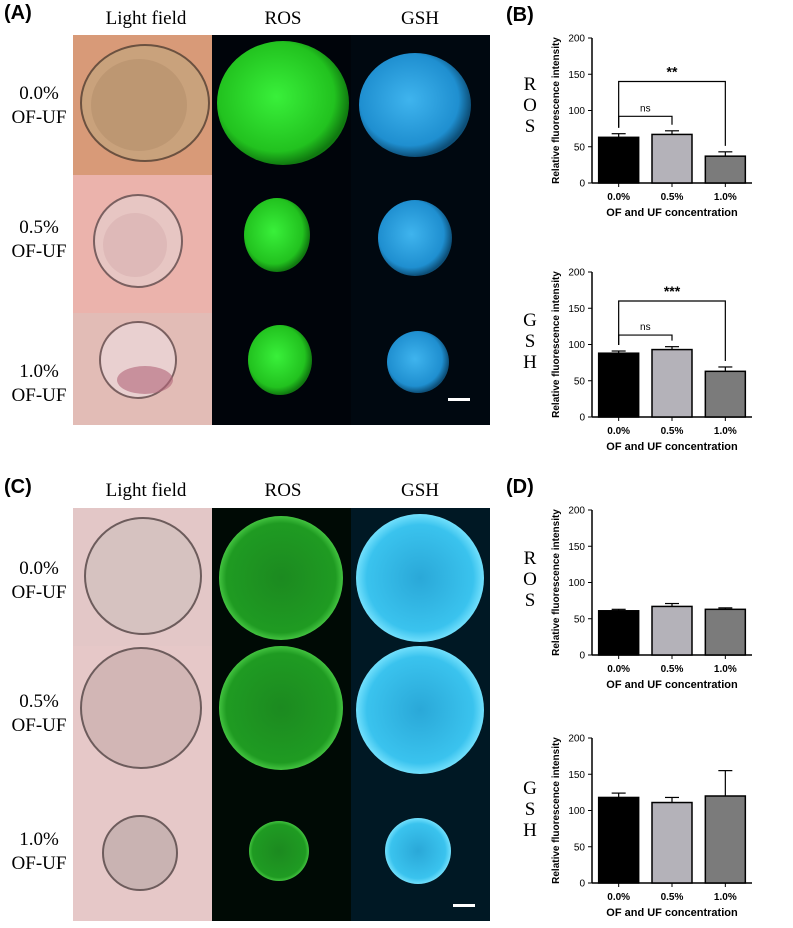 The height and width of the screenshot is (928, 793). Describe the element at coordinates (415, 238) in the screenshot. I see `a-gsh-2-cell` at that location.